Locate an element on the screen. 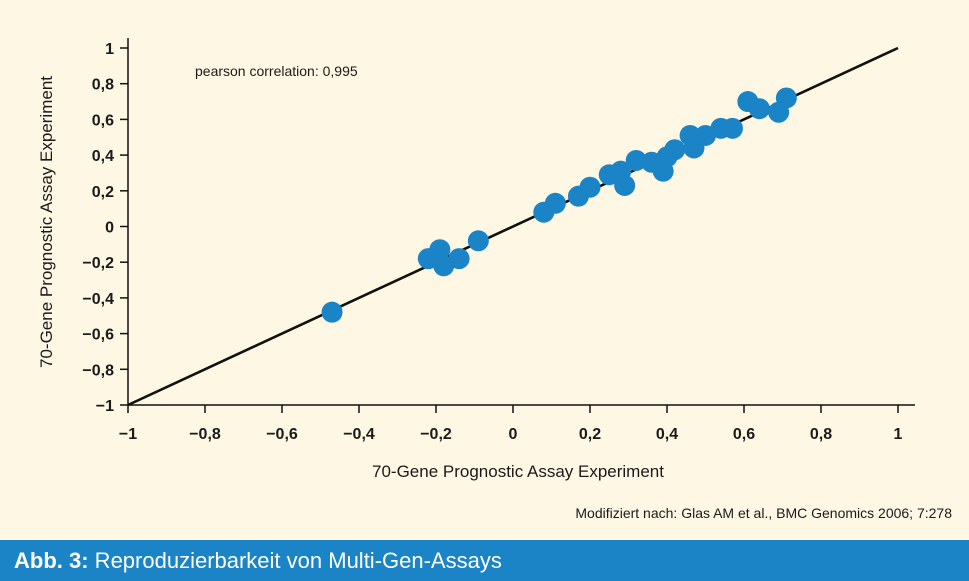 Image resolution: width=969 pixels, height=581 pixels. y-tick-label: −0,2 is located at coordinates (98, 263).